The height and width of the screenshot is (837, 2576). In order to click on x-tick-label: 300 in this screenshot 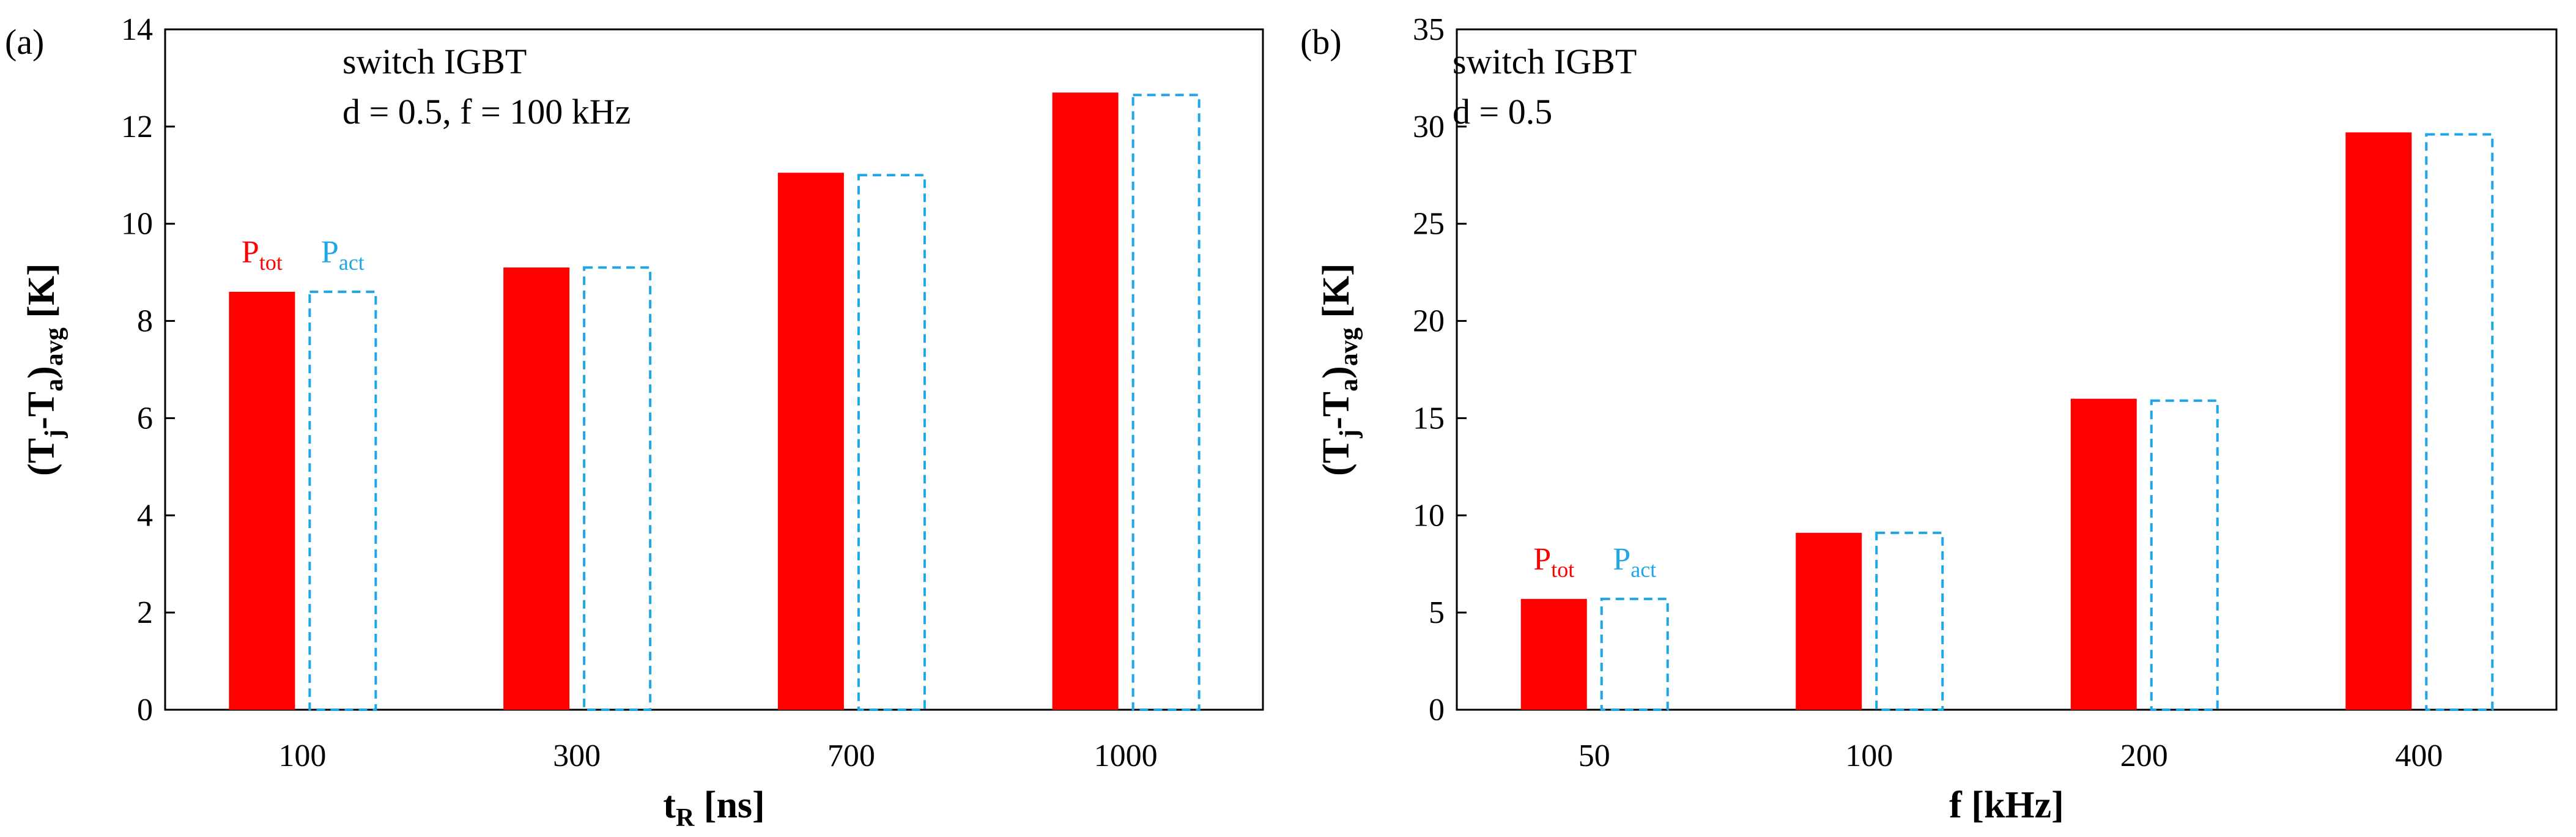, I will do `click(577, 756)`.